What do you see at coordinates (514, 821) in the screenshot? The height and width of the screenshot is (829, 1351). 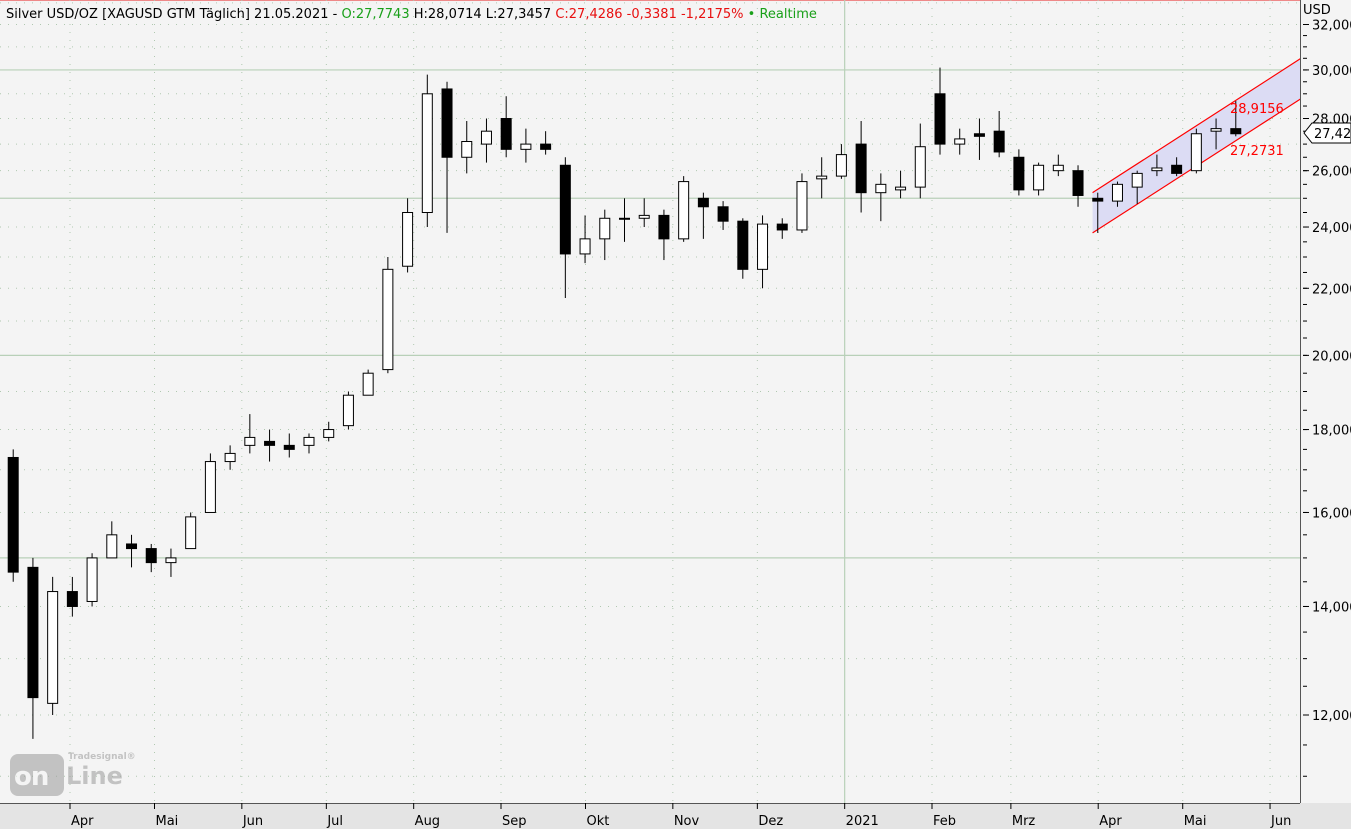 I see `x-tick-label: Sep` at bounding box center [514, 821].